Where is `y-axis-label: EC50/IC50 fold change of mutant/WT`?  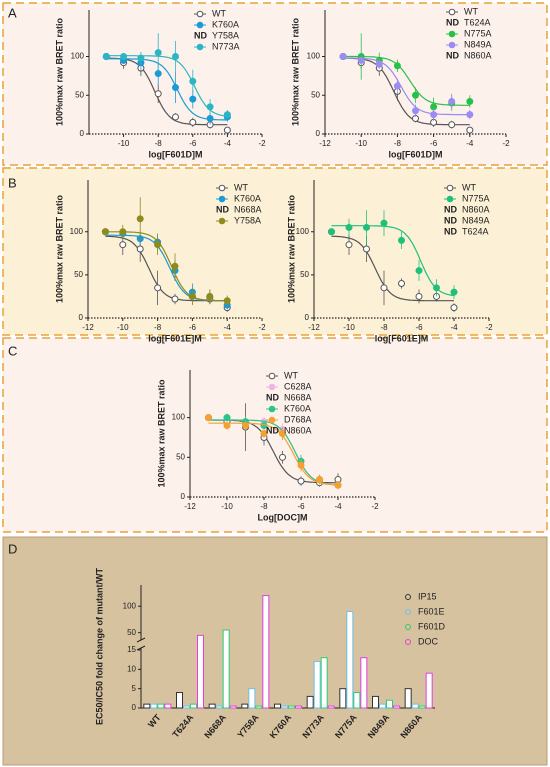
y-axis-label: EC50/IC50 fold change of mutant/WT is located at coordinates (99, 646).